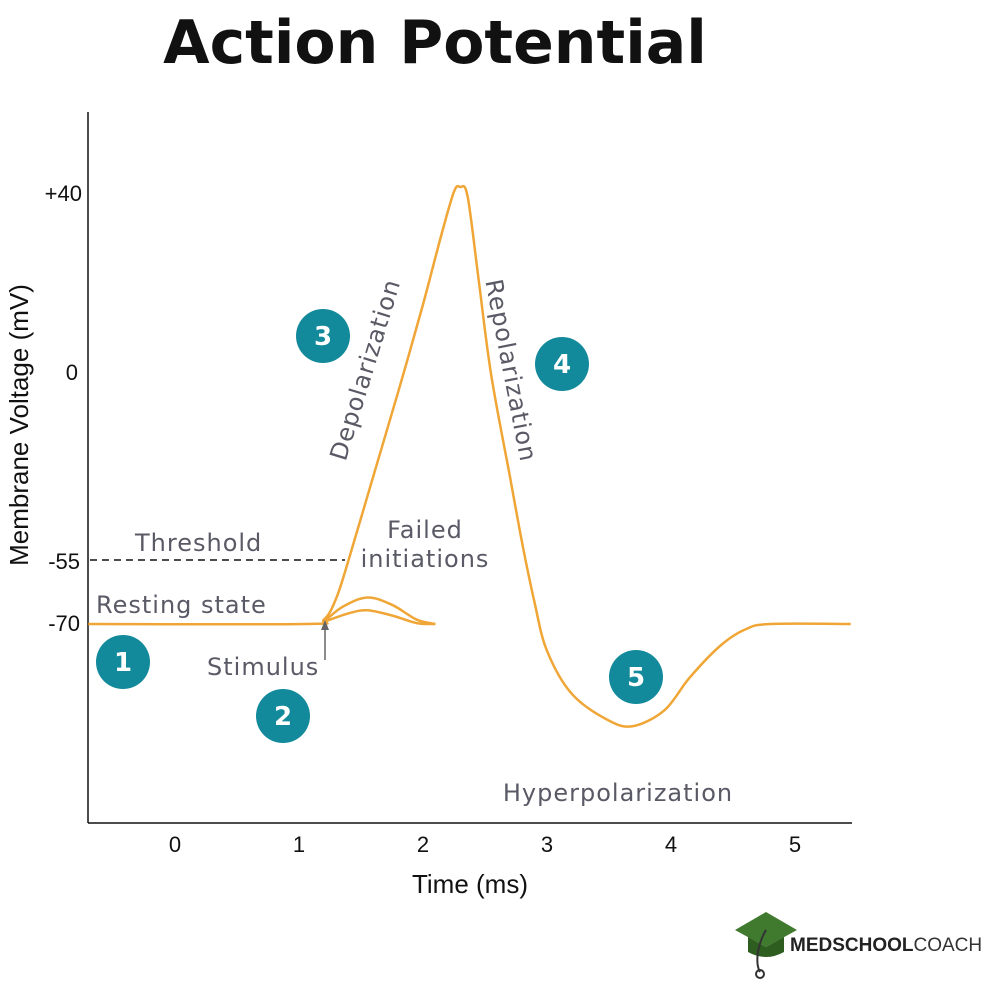  What do you see at coordinates (510, 370) in the screenshot?
I see `repolarization-label: Repolarization` at bounding box center [510, 370].